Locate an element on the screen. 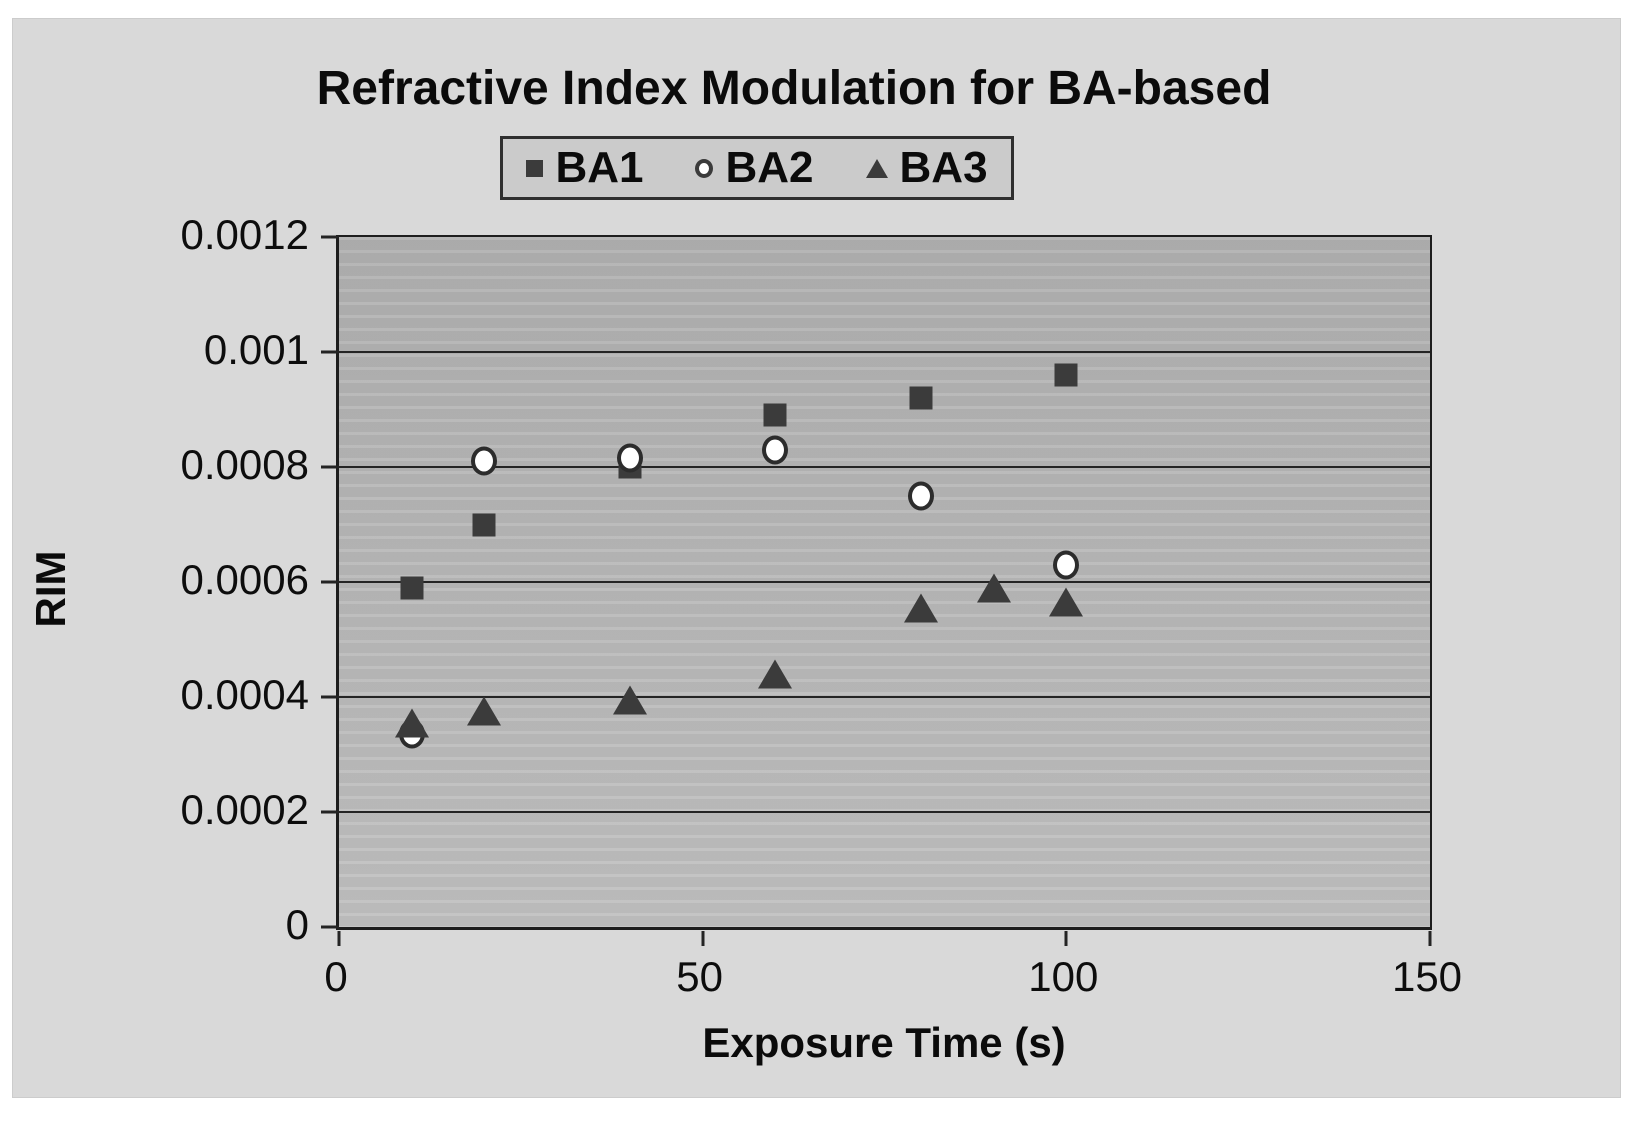  legend-label: BA2 is located at coordinates (769, 167).